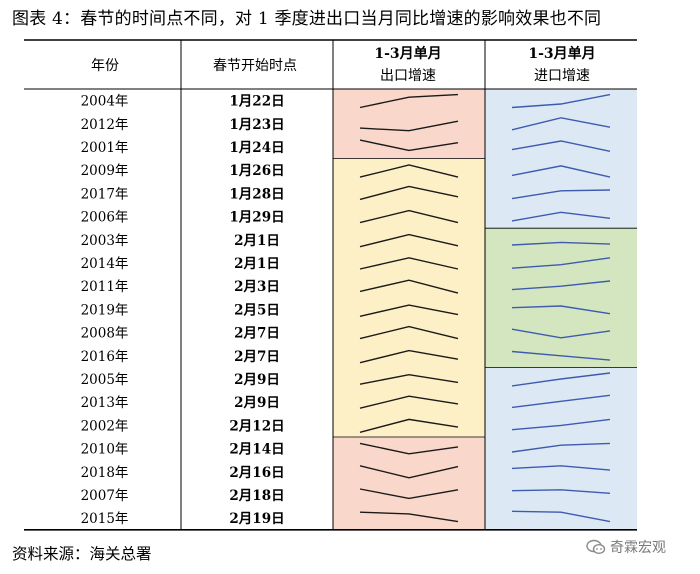 Image resolution: width=700 pixels, height=574 pixels. What do you see at coordinates (183, 519) in the screenshot?
I see `table-row: 2015年 2月19日` at bounding box center [183, 519].